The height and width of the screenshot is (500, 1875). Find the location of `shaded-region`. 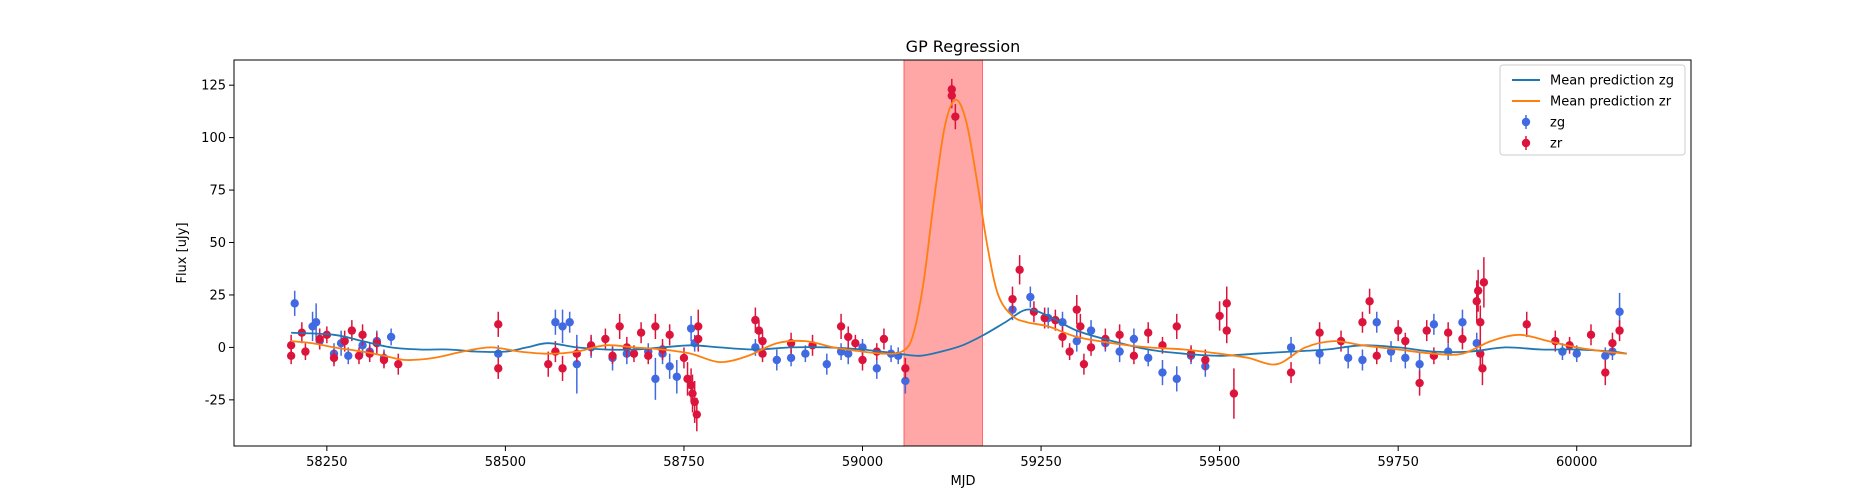

shaded-region is located at coordinates (943, 253).